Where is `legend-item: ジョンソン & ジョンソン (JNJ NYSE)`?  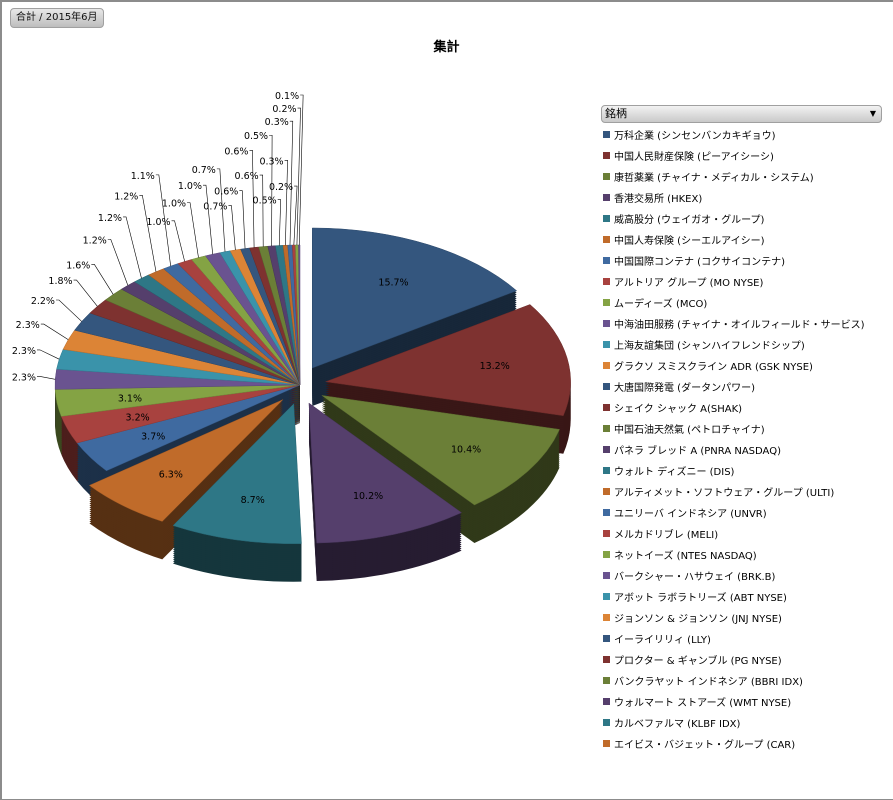
legend-item: ジョンソン & ジョンソン (JNJ NYSE) is located at coordinates (733, 617).